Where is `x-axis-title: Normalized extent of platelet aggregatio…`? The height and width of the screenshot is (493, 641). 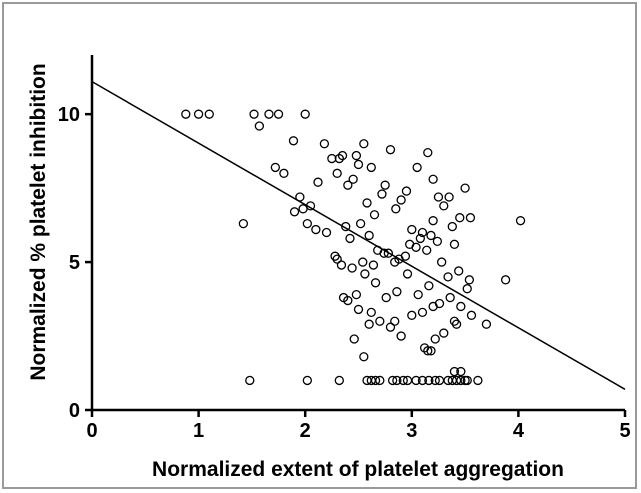
x-axis-title: Normalized extent of platelet aggregatio… is located at coordinates (358, 469).